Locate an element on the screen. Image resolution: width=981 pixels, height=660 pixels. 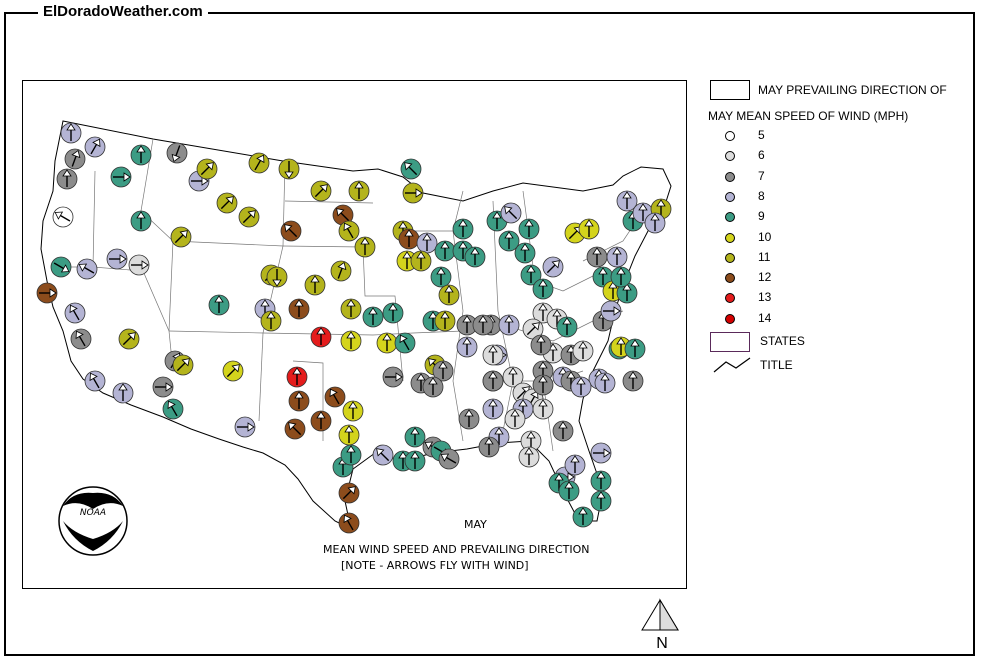
speed-label-10: 10 is located at coordinates (765, 236).